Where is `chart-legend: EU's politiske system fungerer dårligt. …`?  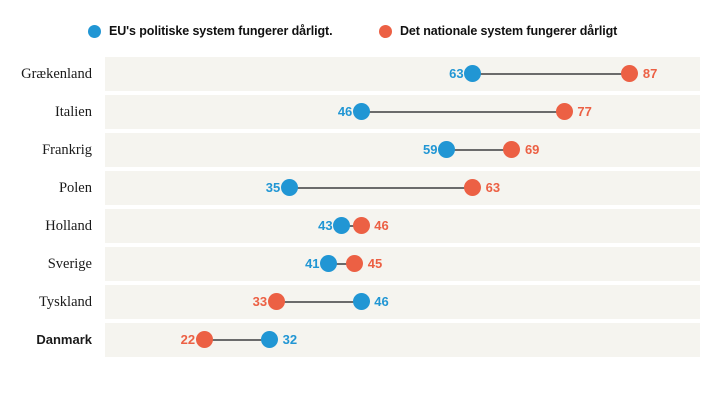
chart-legend: EU's politiske system fungerer dårligt. … is located at coordinates (360, 31).